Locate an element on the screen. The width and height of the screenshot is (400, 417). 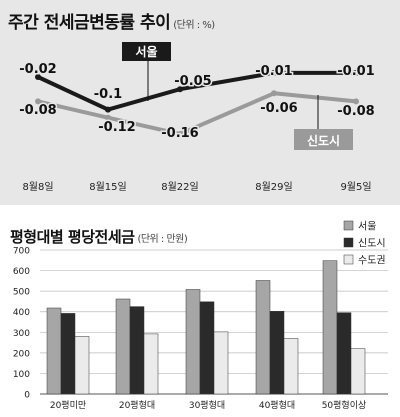
bar-y-tick-label: 600 is located at coordinates (21, 272).